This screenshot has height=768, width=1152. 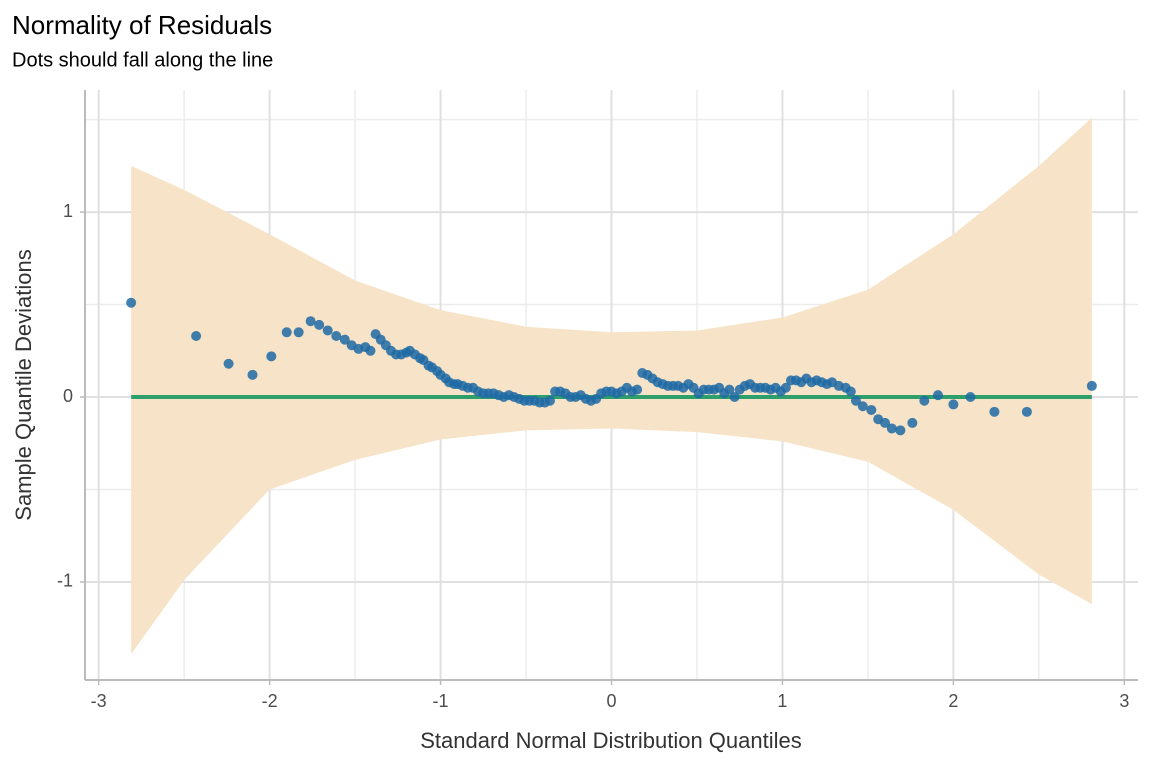 What do you see at coordinates (142, 25) in the screenshot?
I see `chart-title: Normality of Residuals` at bounding box center [142, 25].